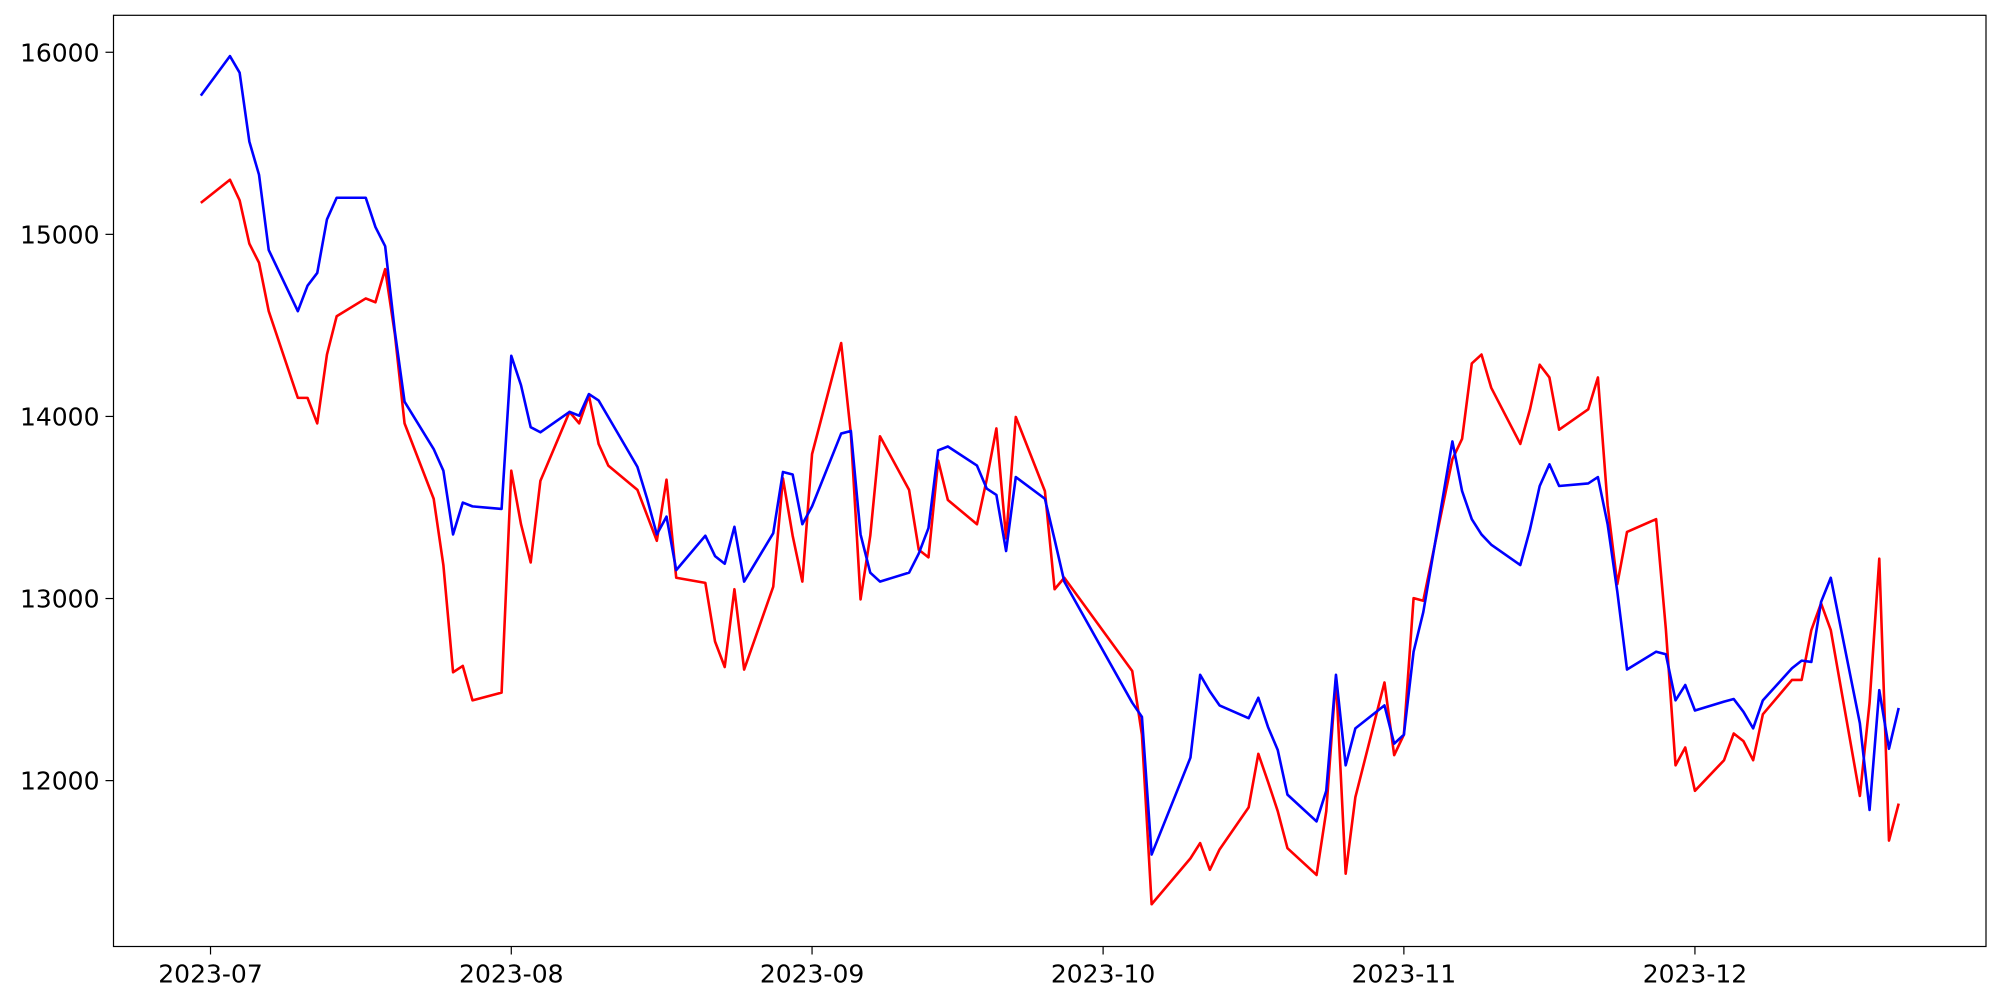  Describe the element at coordinates (511, 974) in the screenshot. I see `x-tick-label: 2023-08` at that location.